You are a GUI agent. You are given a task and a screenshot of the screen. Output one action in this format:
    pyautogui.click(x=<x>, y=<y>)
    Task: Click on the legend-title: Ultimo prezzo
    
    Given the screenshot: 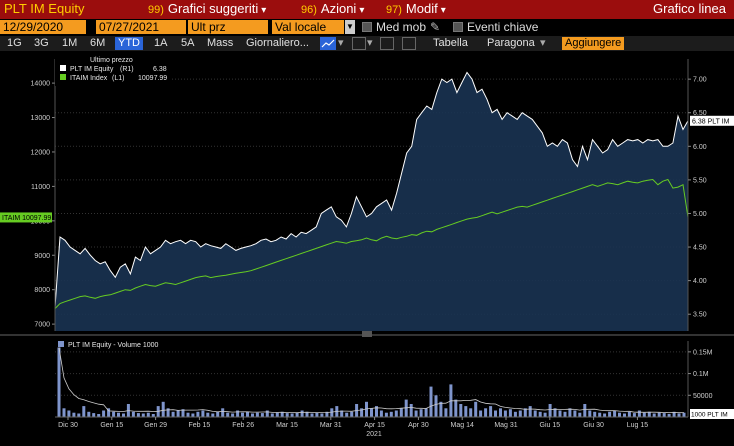 What is the action you would take?
    pyautogui.click(x=111, y=60)
    